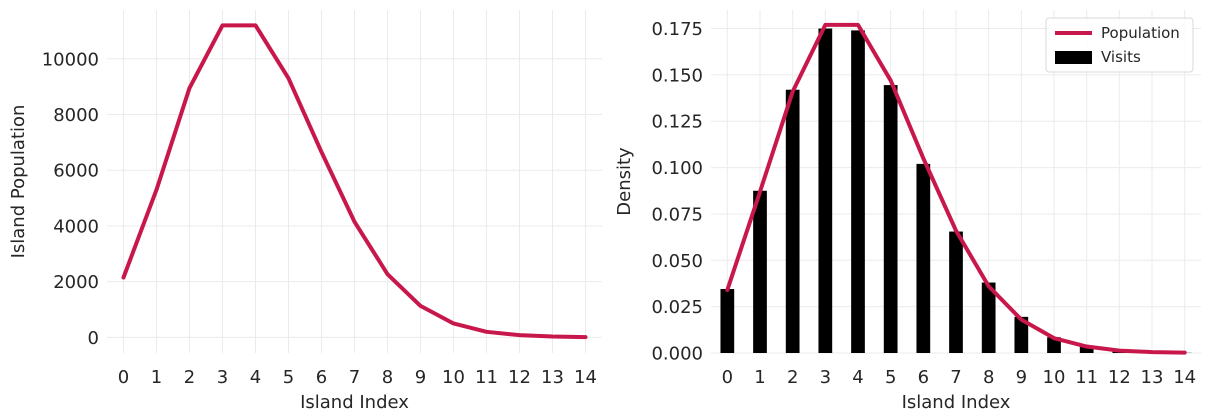  I want to click on y-tick-label: 4000, so click(76, 226).